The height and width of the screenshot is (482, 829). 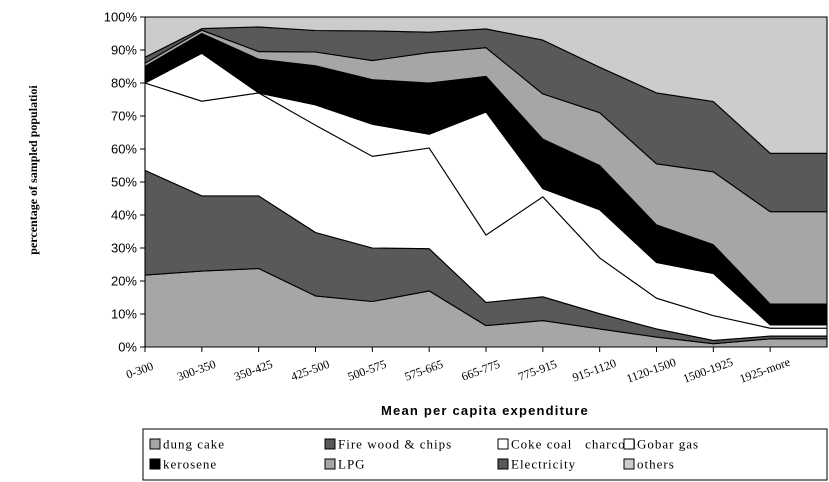 What do you see at coordinates (124, 281) in the screenshot?
I see `y-tick-label: 20%` at bounding box center [124, 281].